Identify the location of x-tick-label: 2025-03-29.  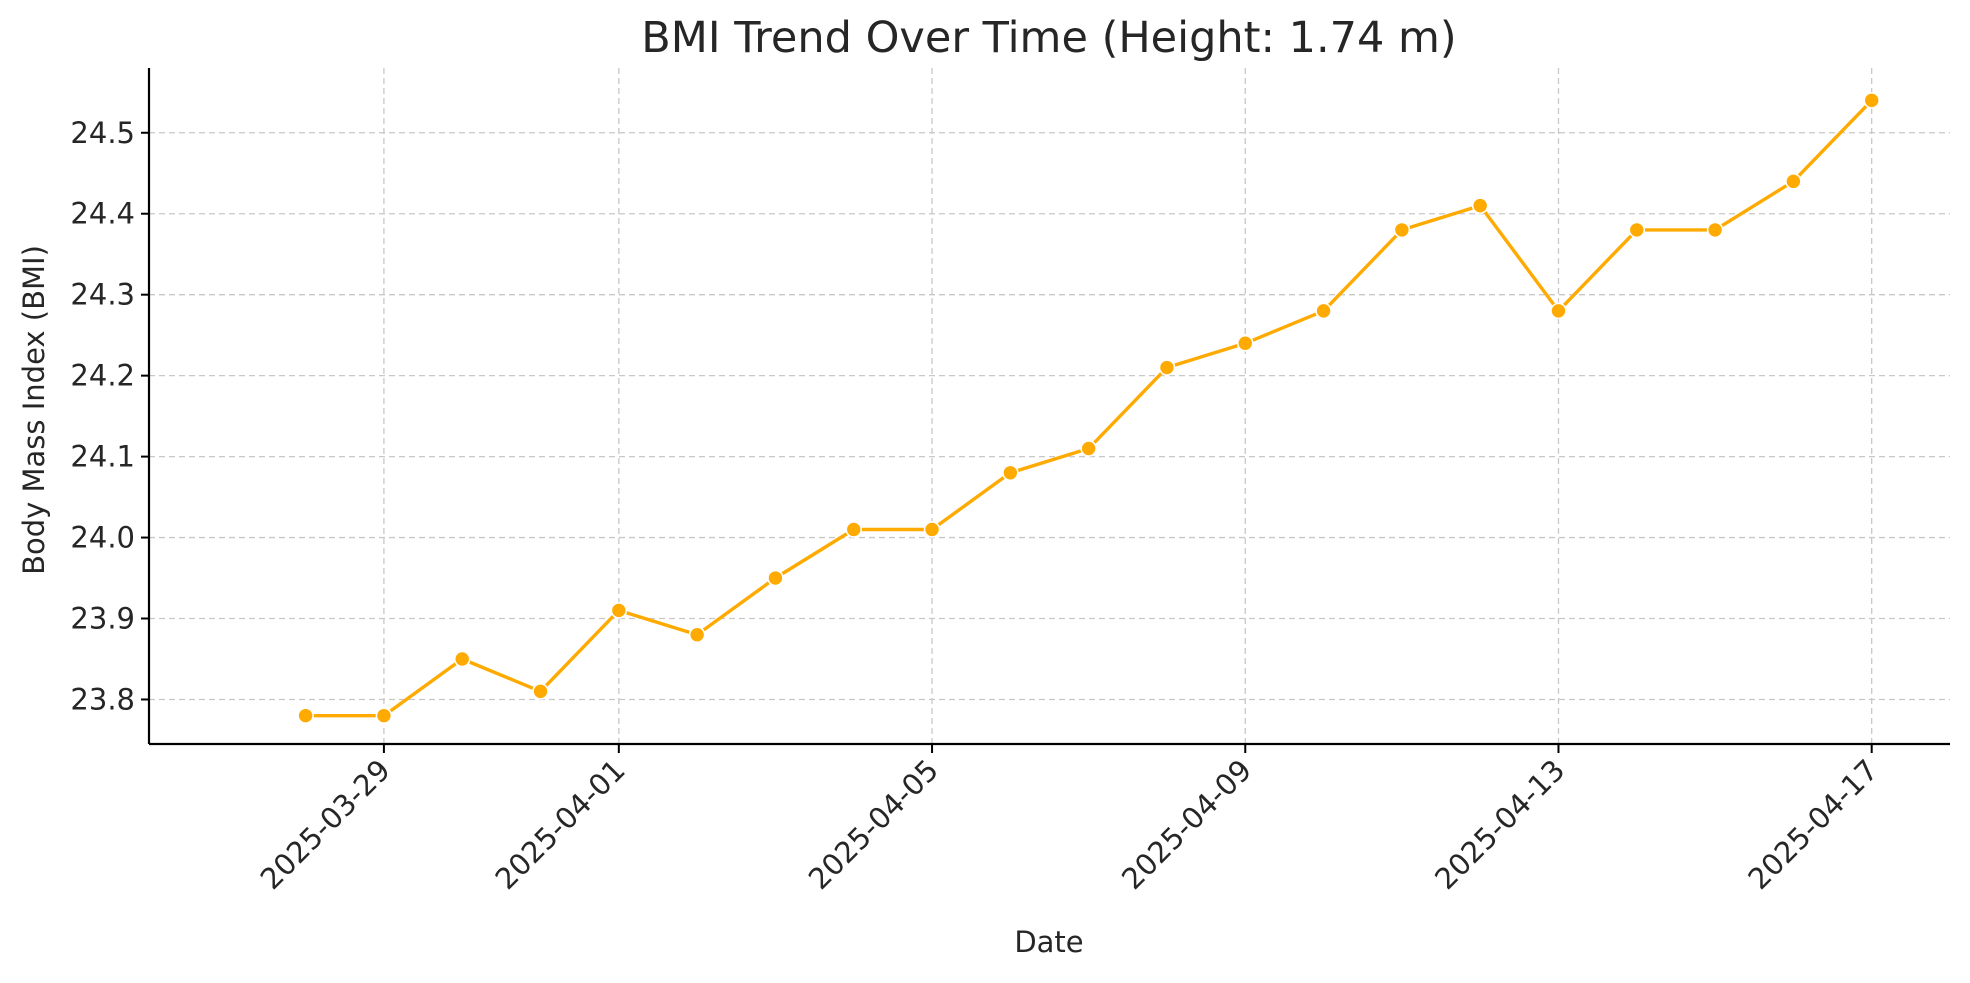
(325, 824).